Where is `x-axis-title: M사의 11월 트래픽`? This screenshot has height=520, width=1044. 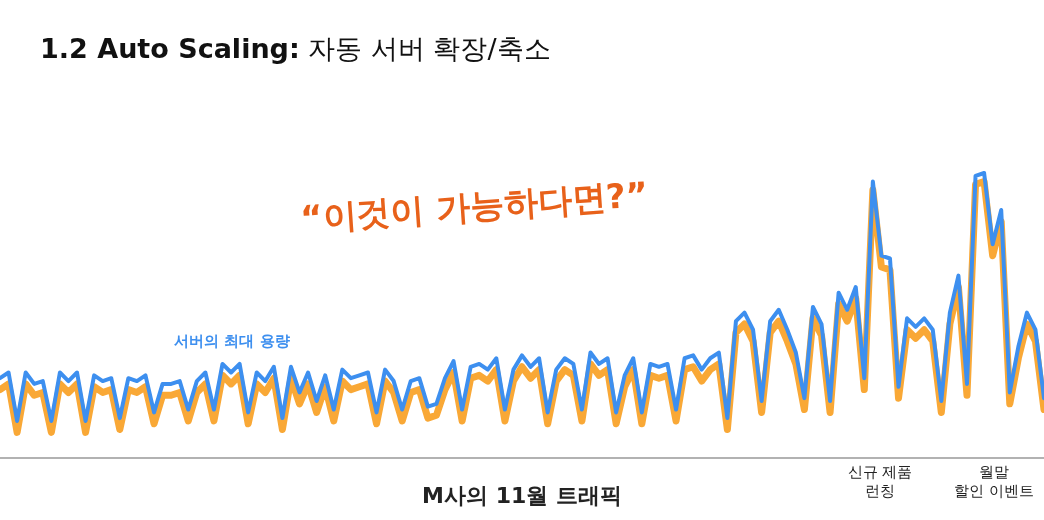
x-axis-title: M사의 11월 트래픽 is located at coordinates (522, 495).